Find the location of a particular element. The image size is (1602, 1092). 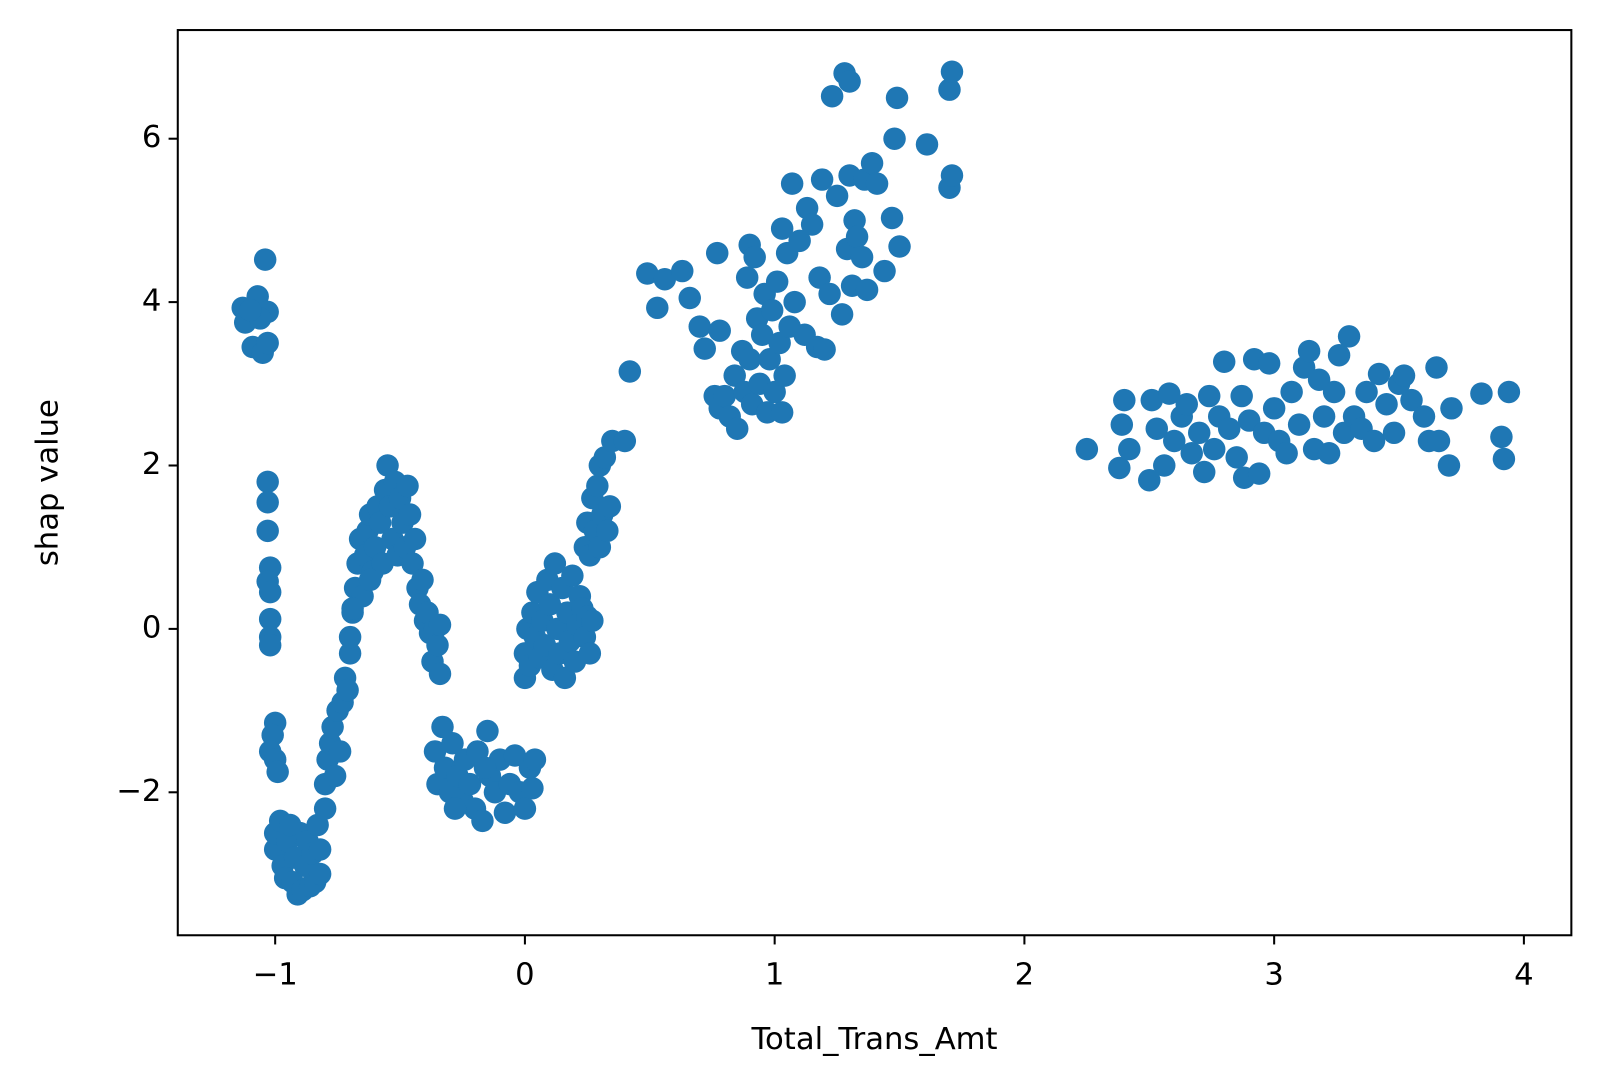

x-axis-label: Total_Trans_Amt is located at coordinates (874, 1039).